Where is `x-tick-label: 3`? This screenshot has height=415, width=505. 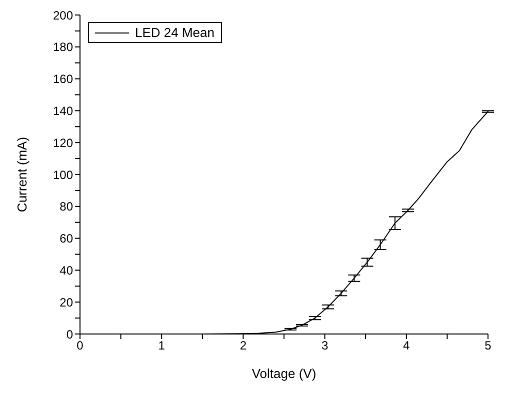
x-tick-label: 3 is located at coordinates (324, 345).